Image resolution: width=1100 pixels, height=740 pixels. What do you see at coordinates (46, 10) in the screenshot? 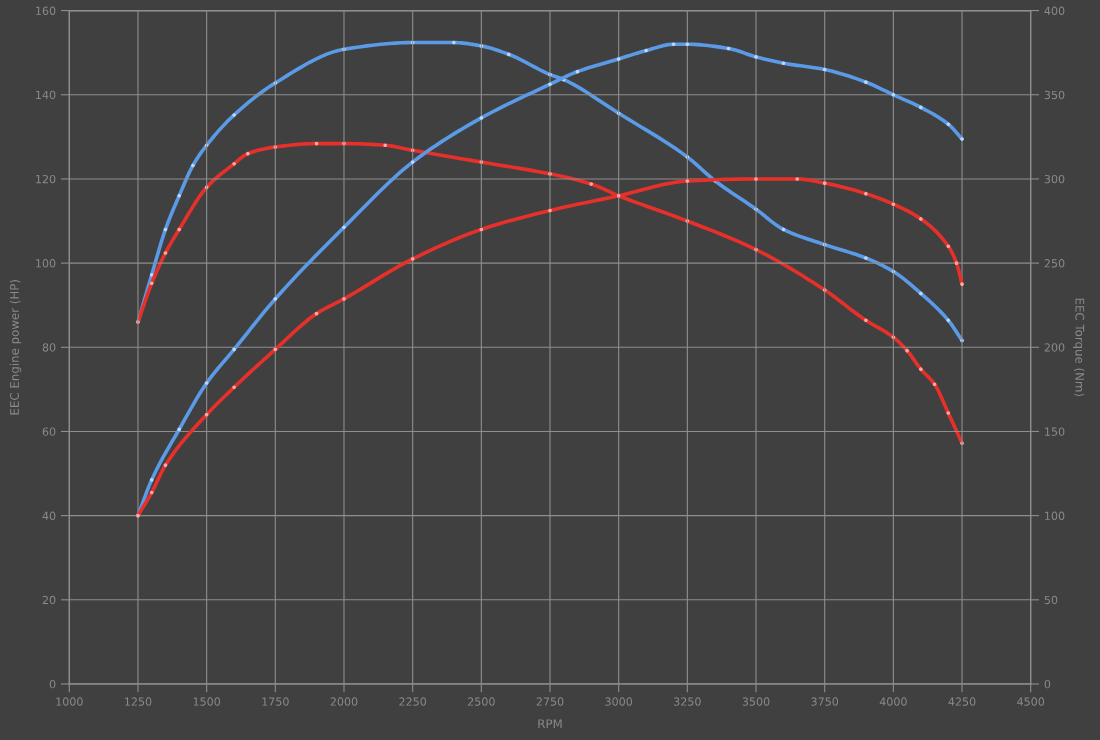
I see `y-tick-label: 160` at bounding box center [46, 10].